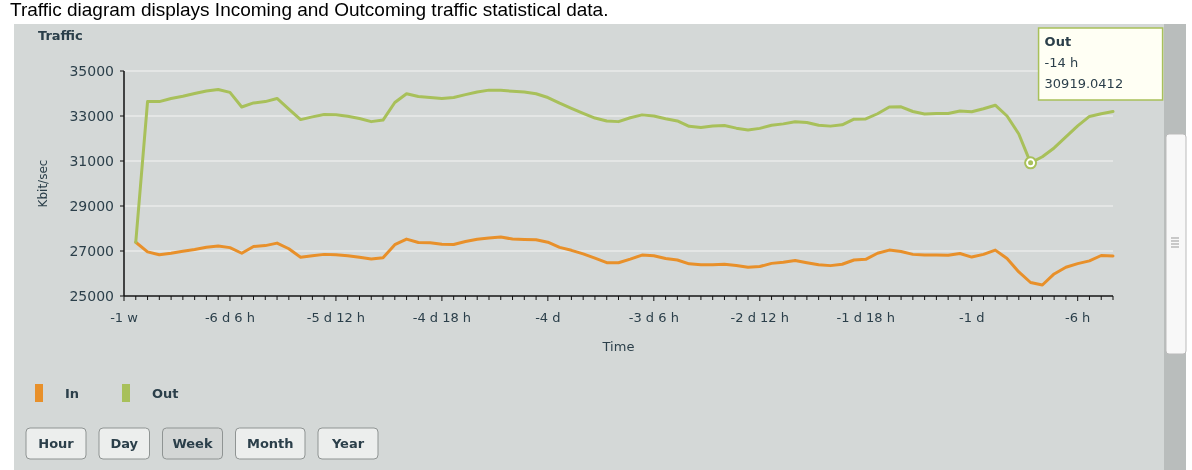  Describe the element at coordinates (43, 183) in the screenshot. I see `y-axis-title: Kbit/sec` at that location.